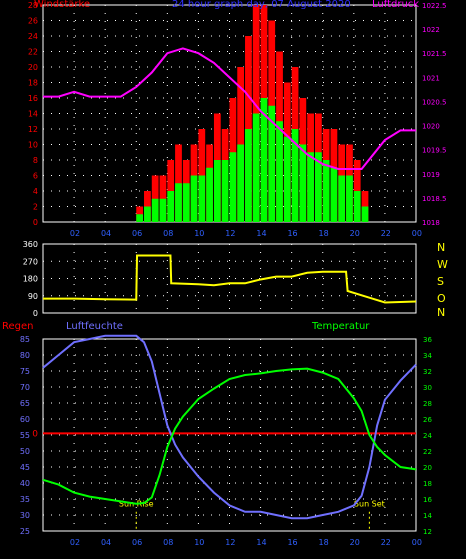  What do you see at coordinates (230, 542) in the screenshot?
I see `panel3-x-tick-label: 12` at bounding box center [230, 542].